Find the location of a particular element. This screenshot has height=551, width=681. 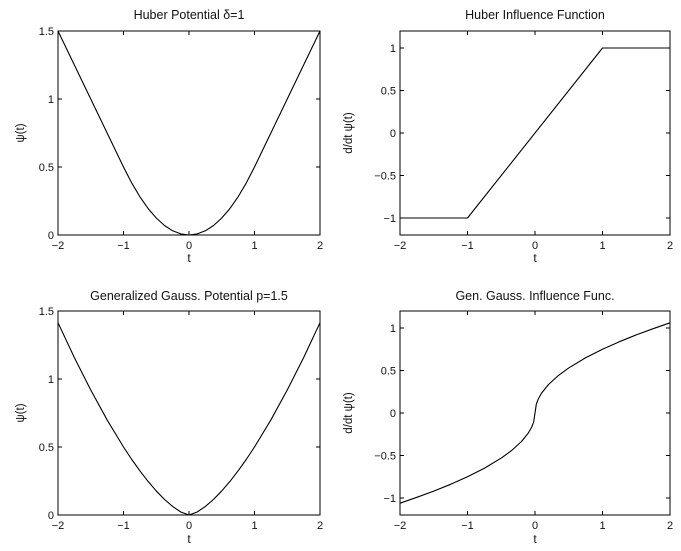

plot-title: Generalized Gauss. Potential p=1.5 is located at coordinates (189, 296).